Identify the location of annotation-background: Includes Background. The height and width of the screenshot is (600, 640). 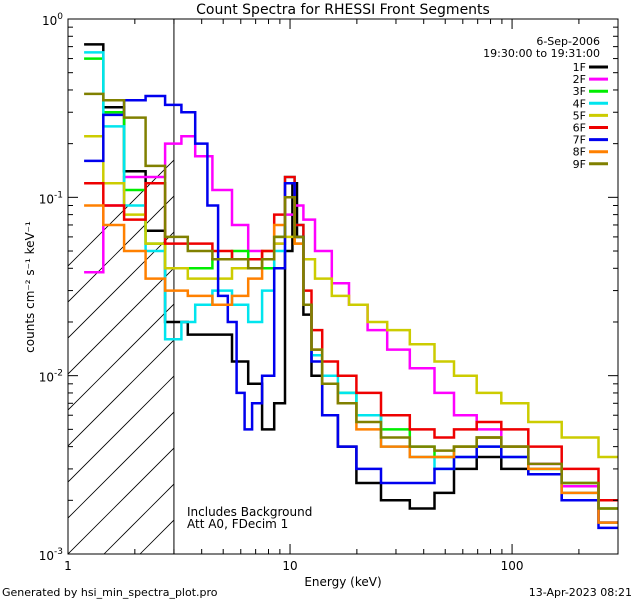
(249, 512).